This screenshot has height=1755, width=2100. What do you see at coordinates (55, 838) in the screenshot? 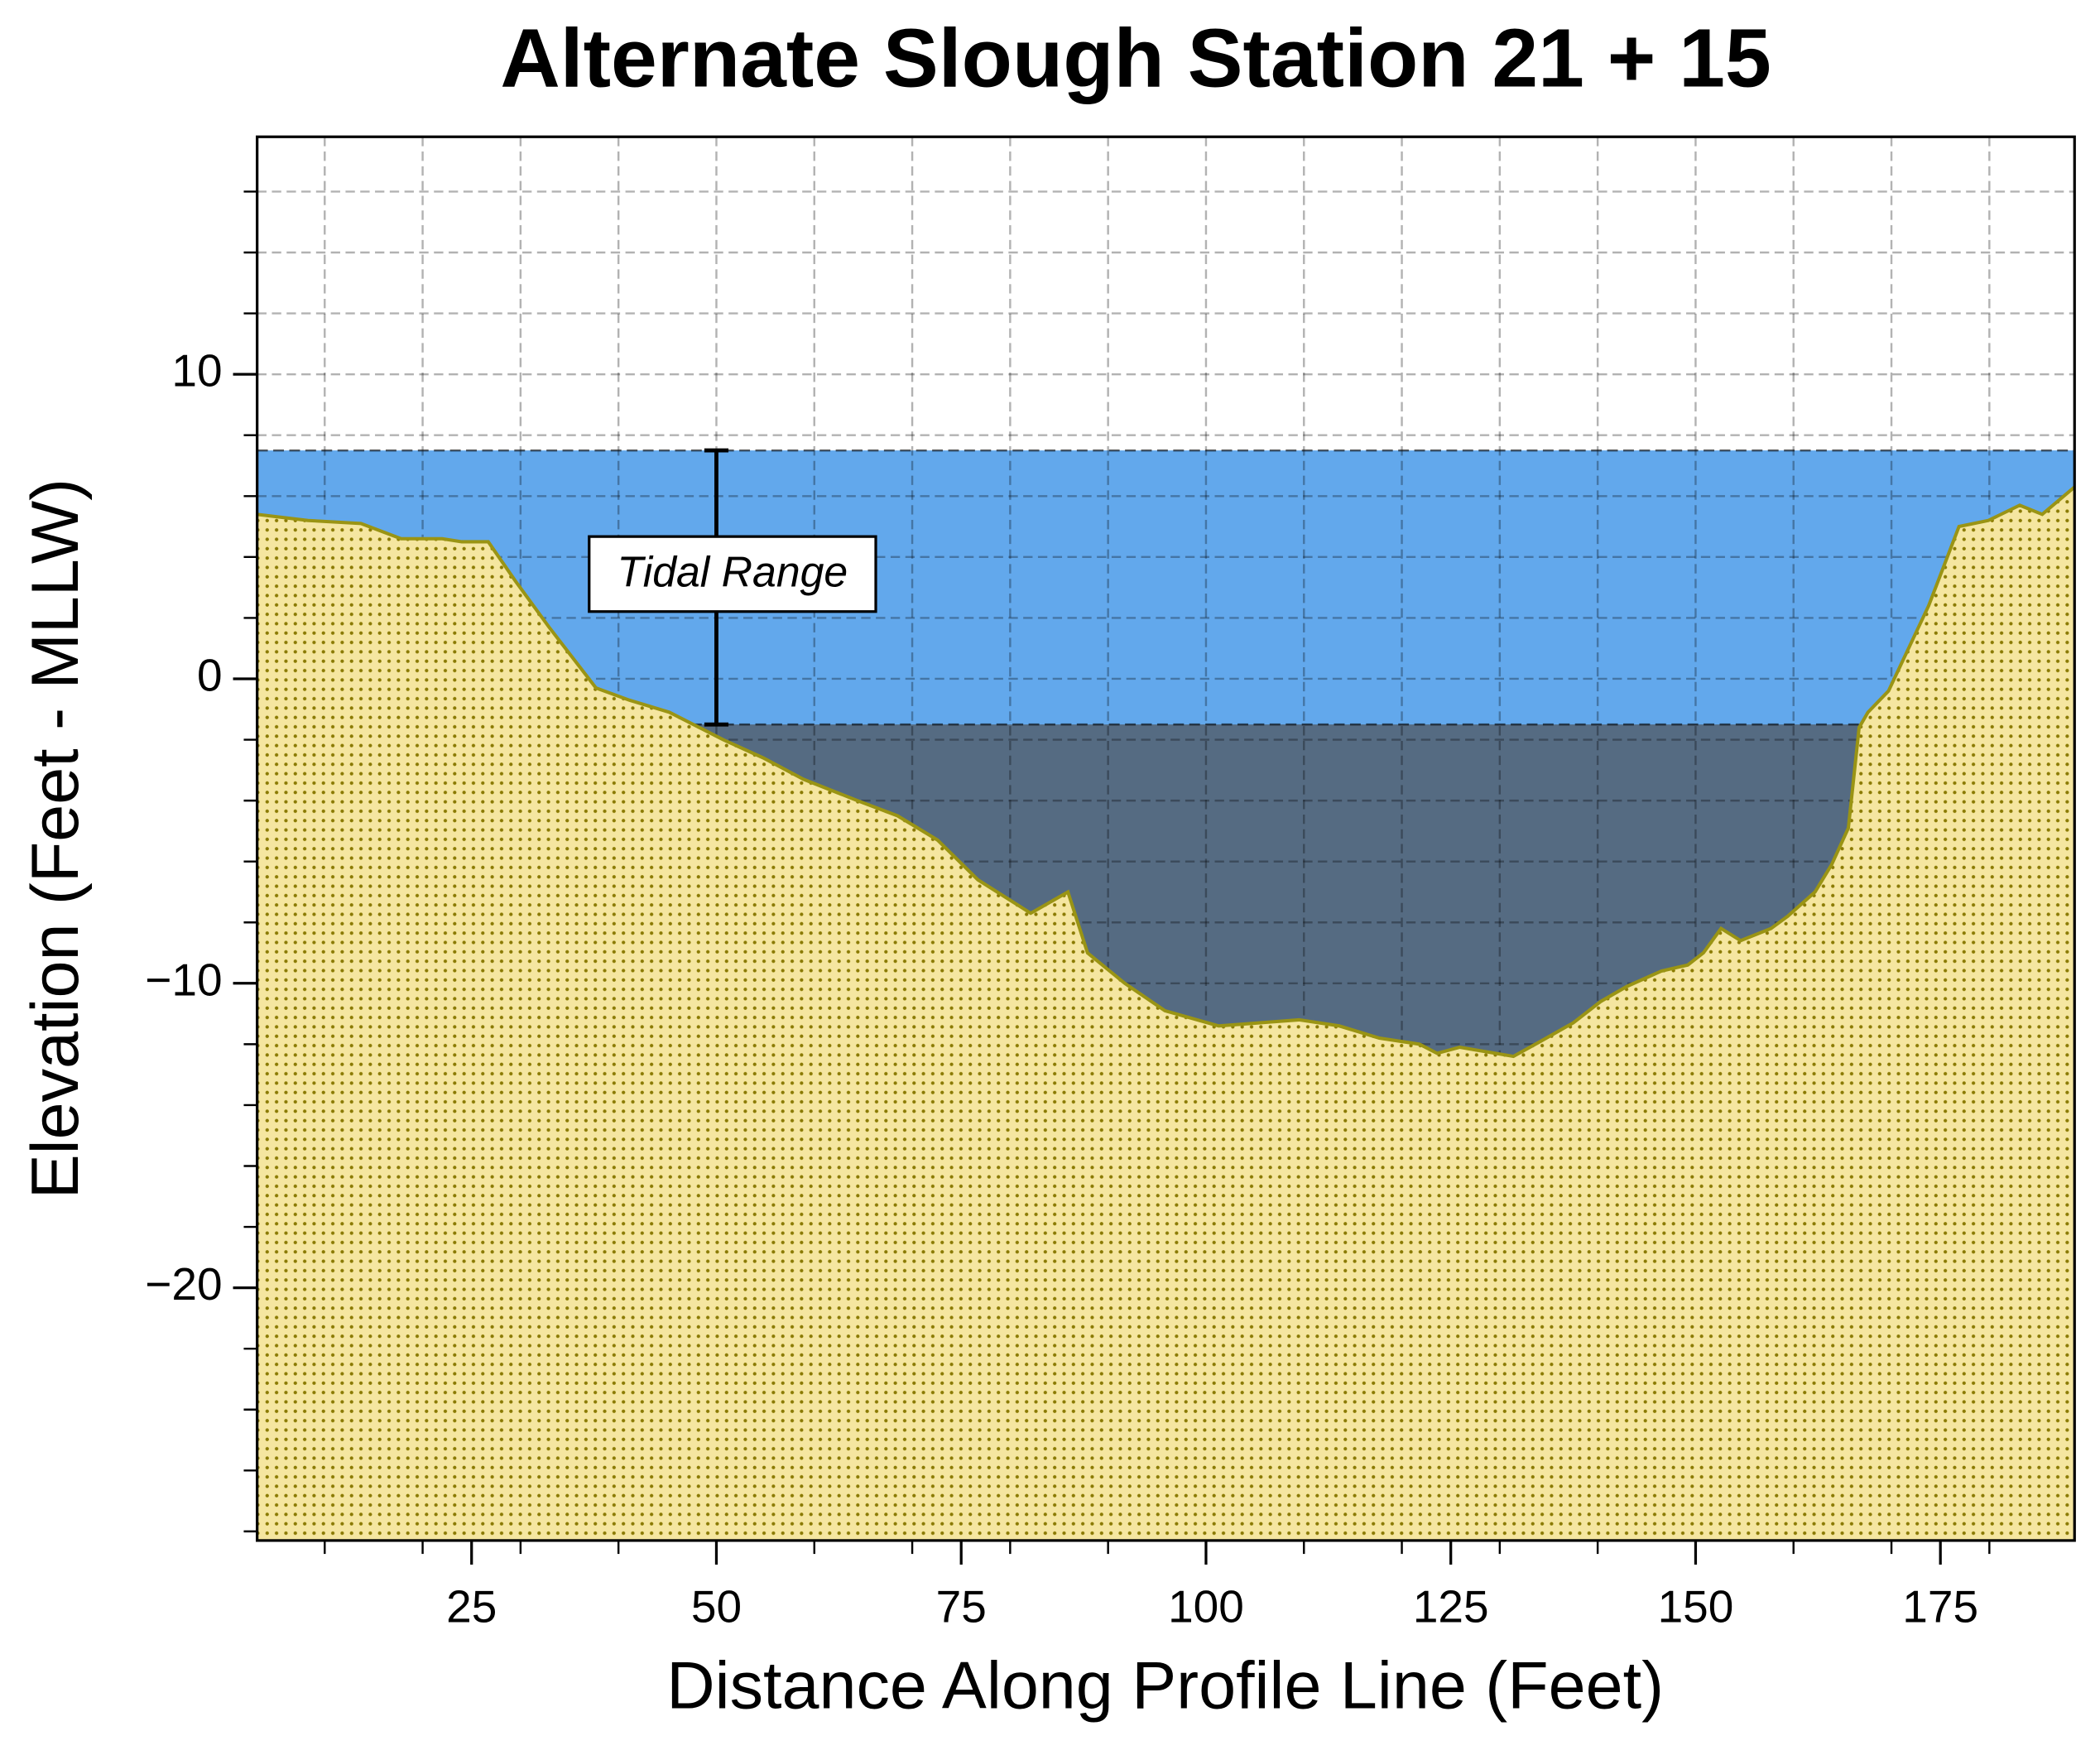
I see `y-axis-label: Elevation (Feet - MLLW)` at bounding box center [55, 838].